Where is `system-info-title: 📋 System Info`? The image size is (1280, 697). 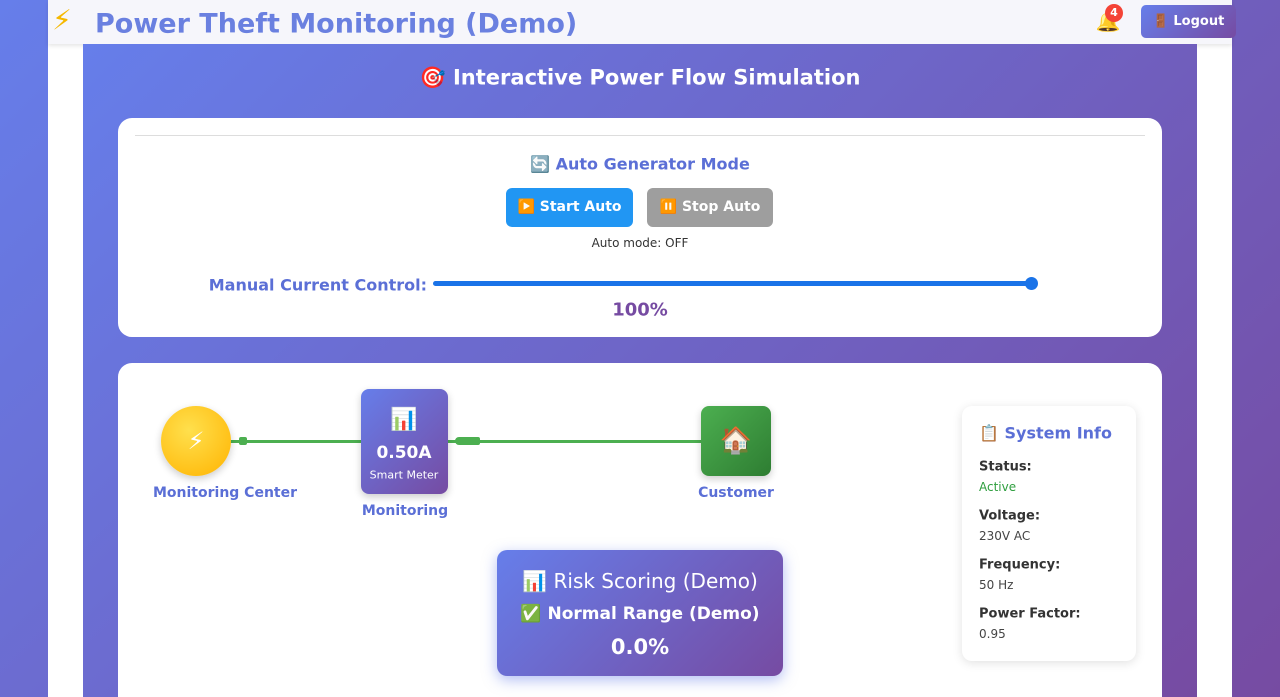
system-info-title: 📋 System Info is located at coordinates (1046, 433).